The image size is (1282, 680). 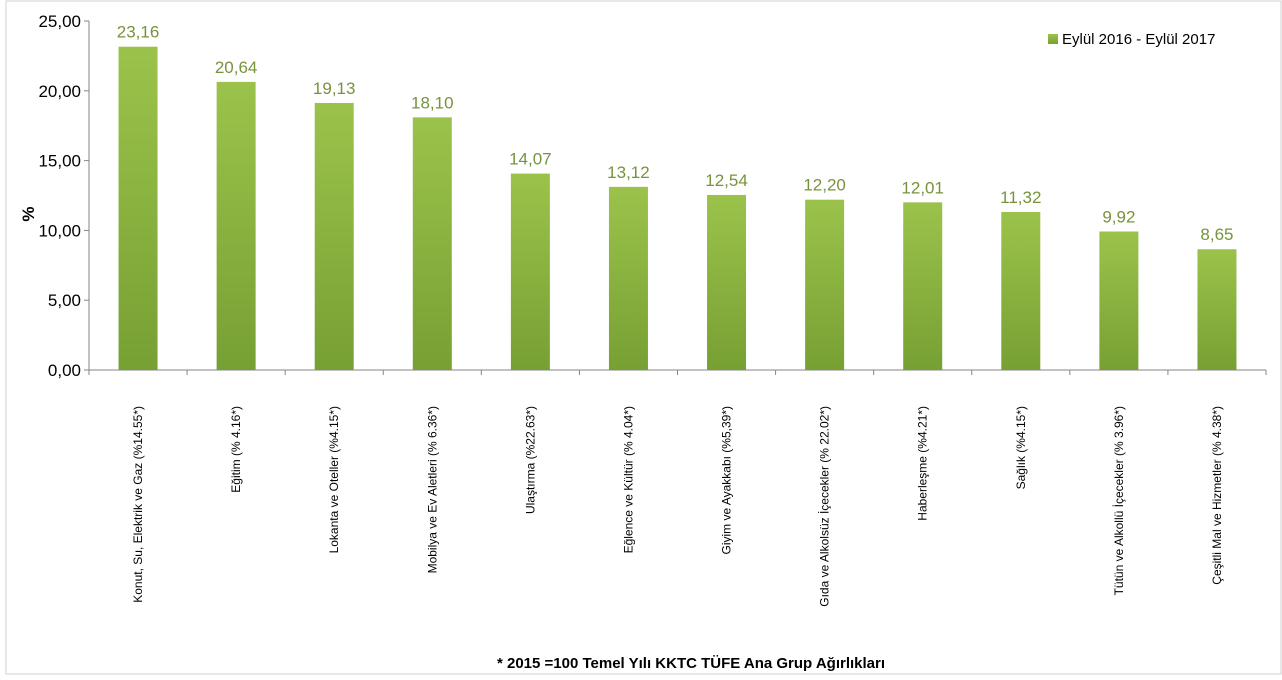 What do you see at coordinates (64, 300) in the screenshot?
I see `y-tick-label: 5,00` at bounding box center [64, 300].